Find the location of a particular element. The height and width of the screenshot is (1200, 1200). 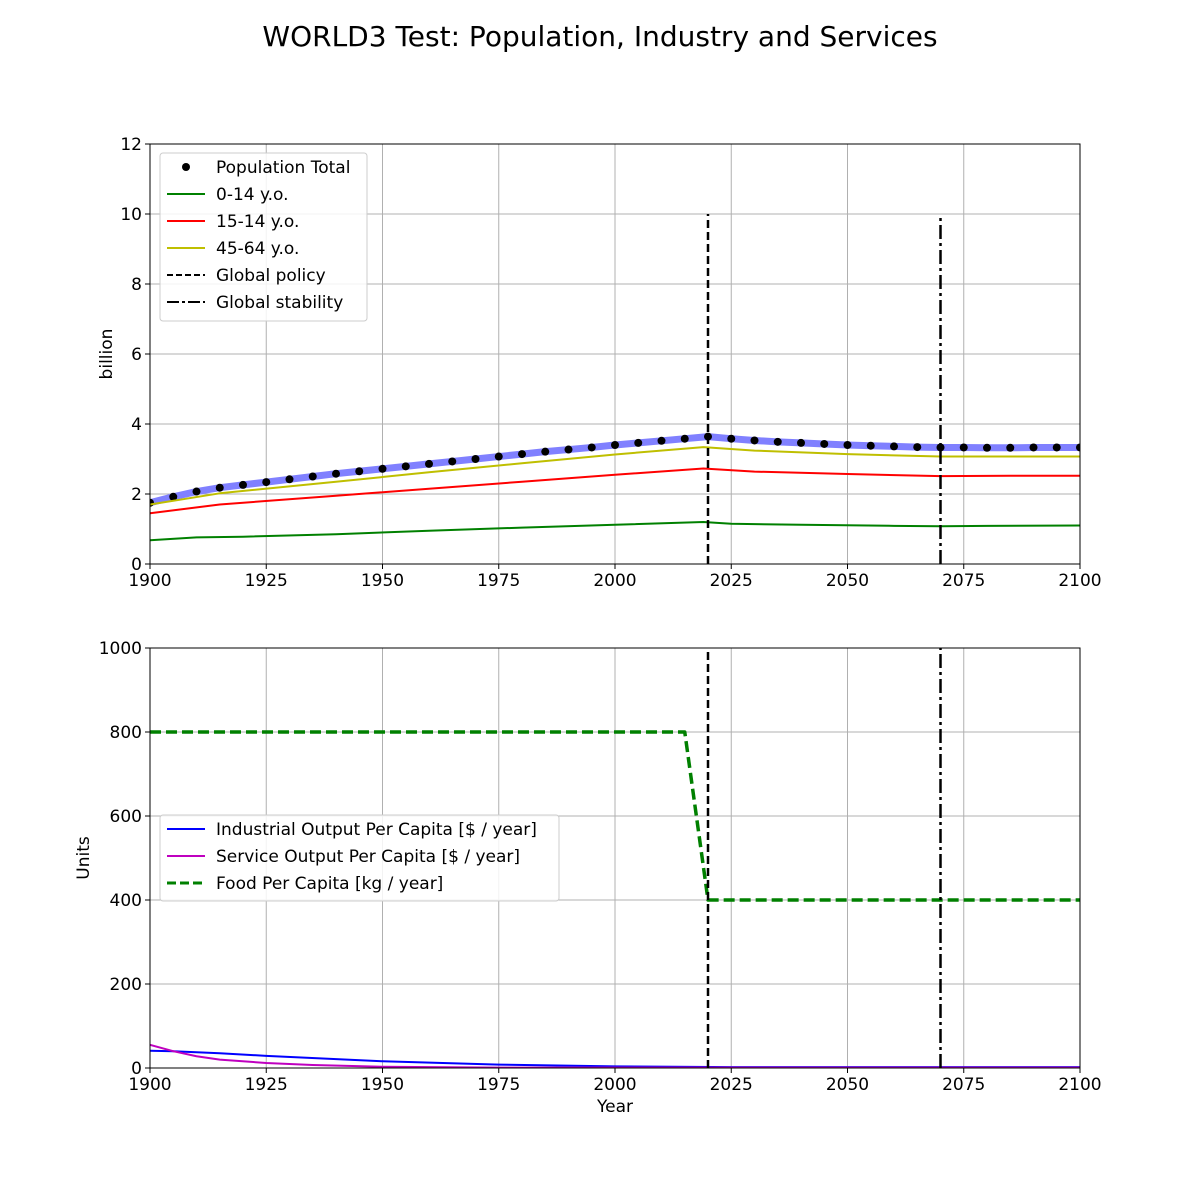

legend-label: Food Per Capita [kg / year] is located at coordinates (329, 884).